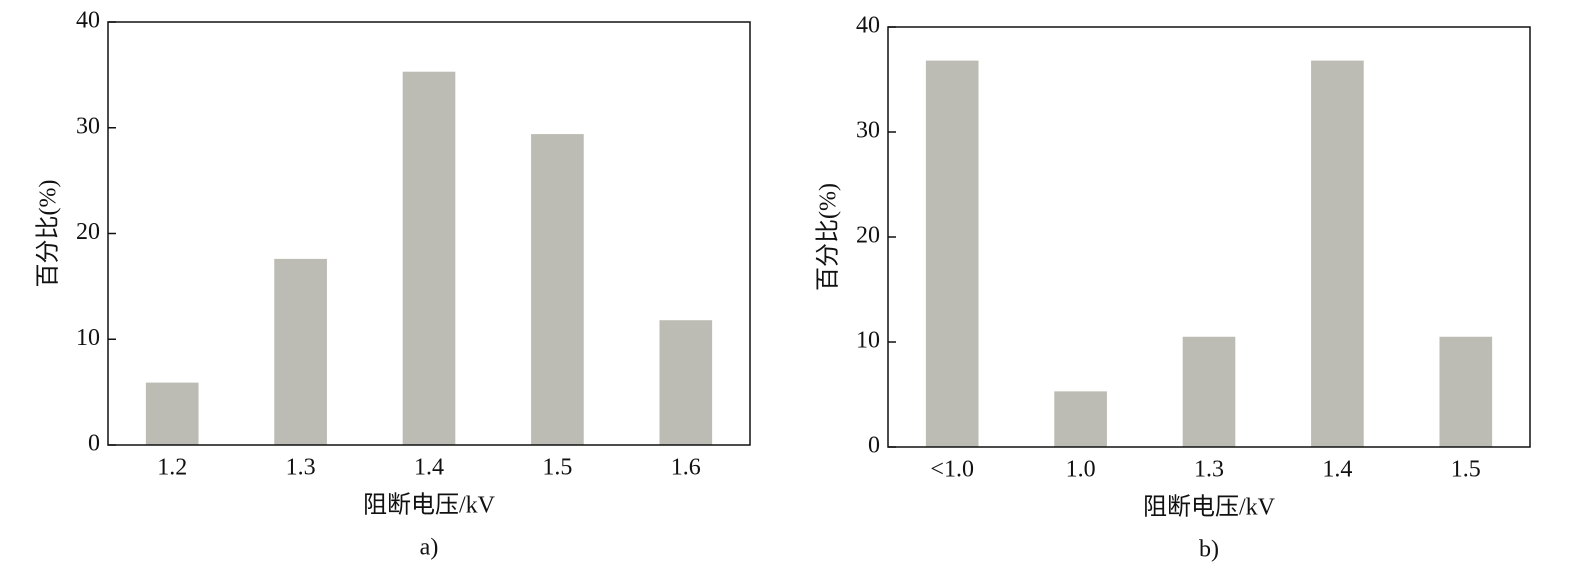 This screenshot has height=575, width=1575. Describe the element at coordinates (686, 468) in the screenshot. I see `x-tick-label: 1.6` at that location.